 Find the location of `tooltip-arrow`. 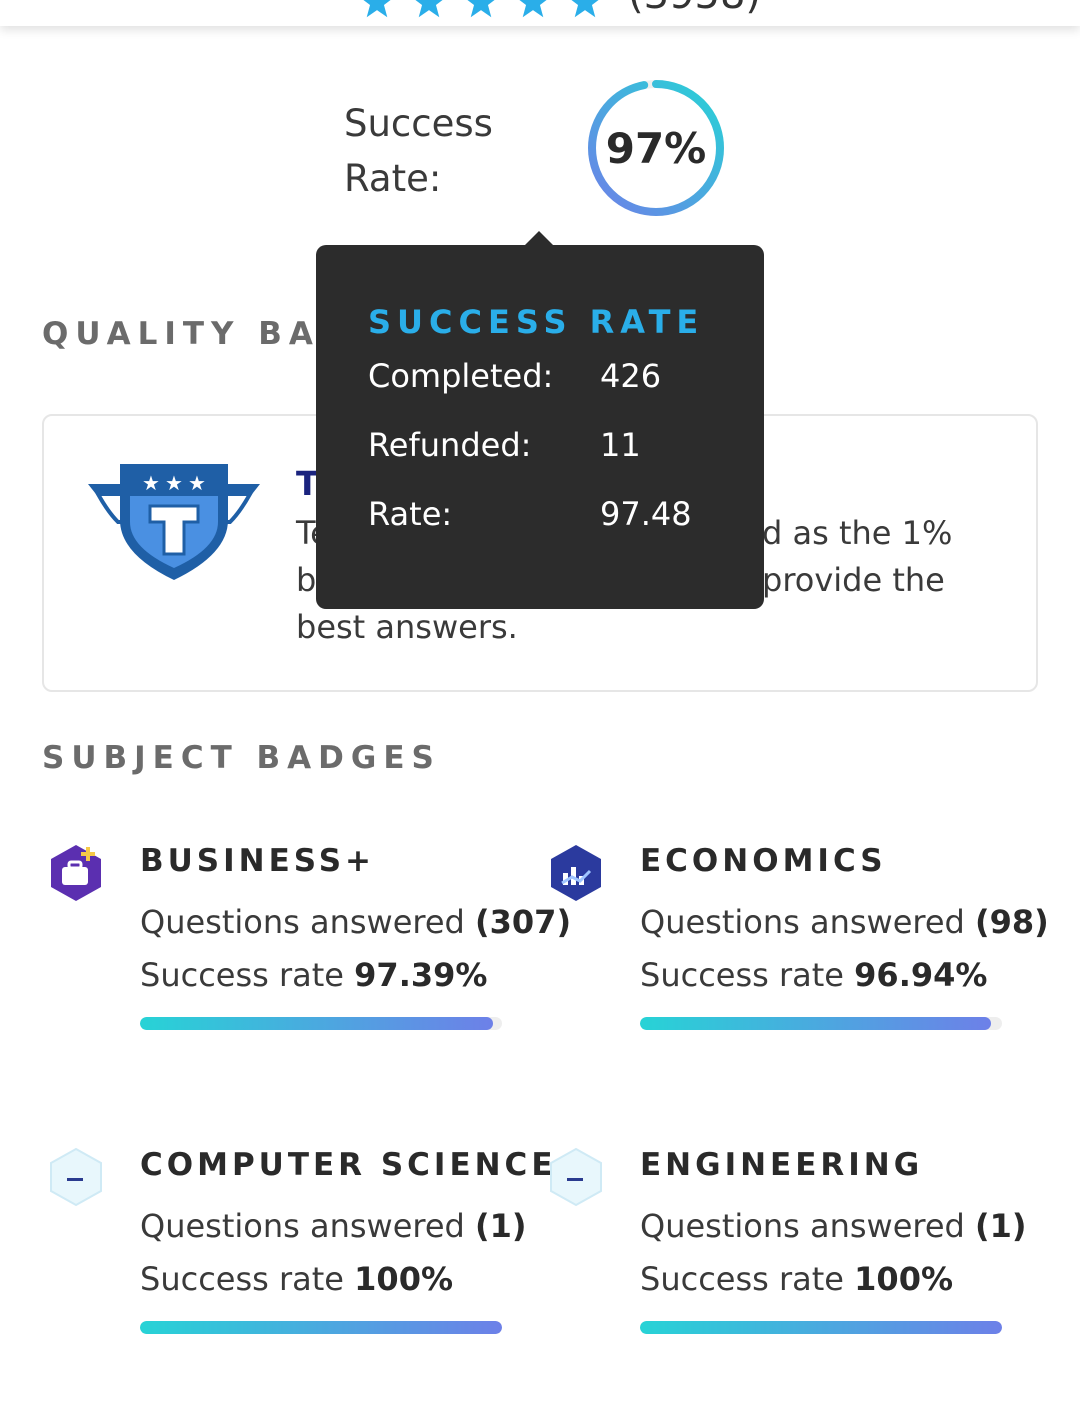

tooltip-arrow is located at coordinates (539, 238).